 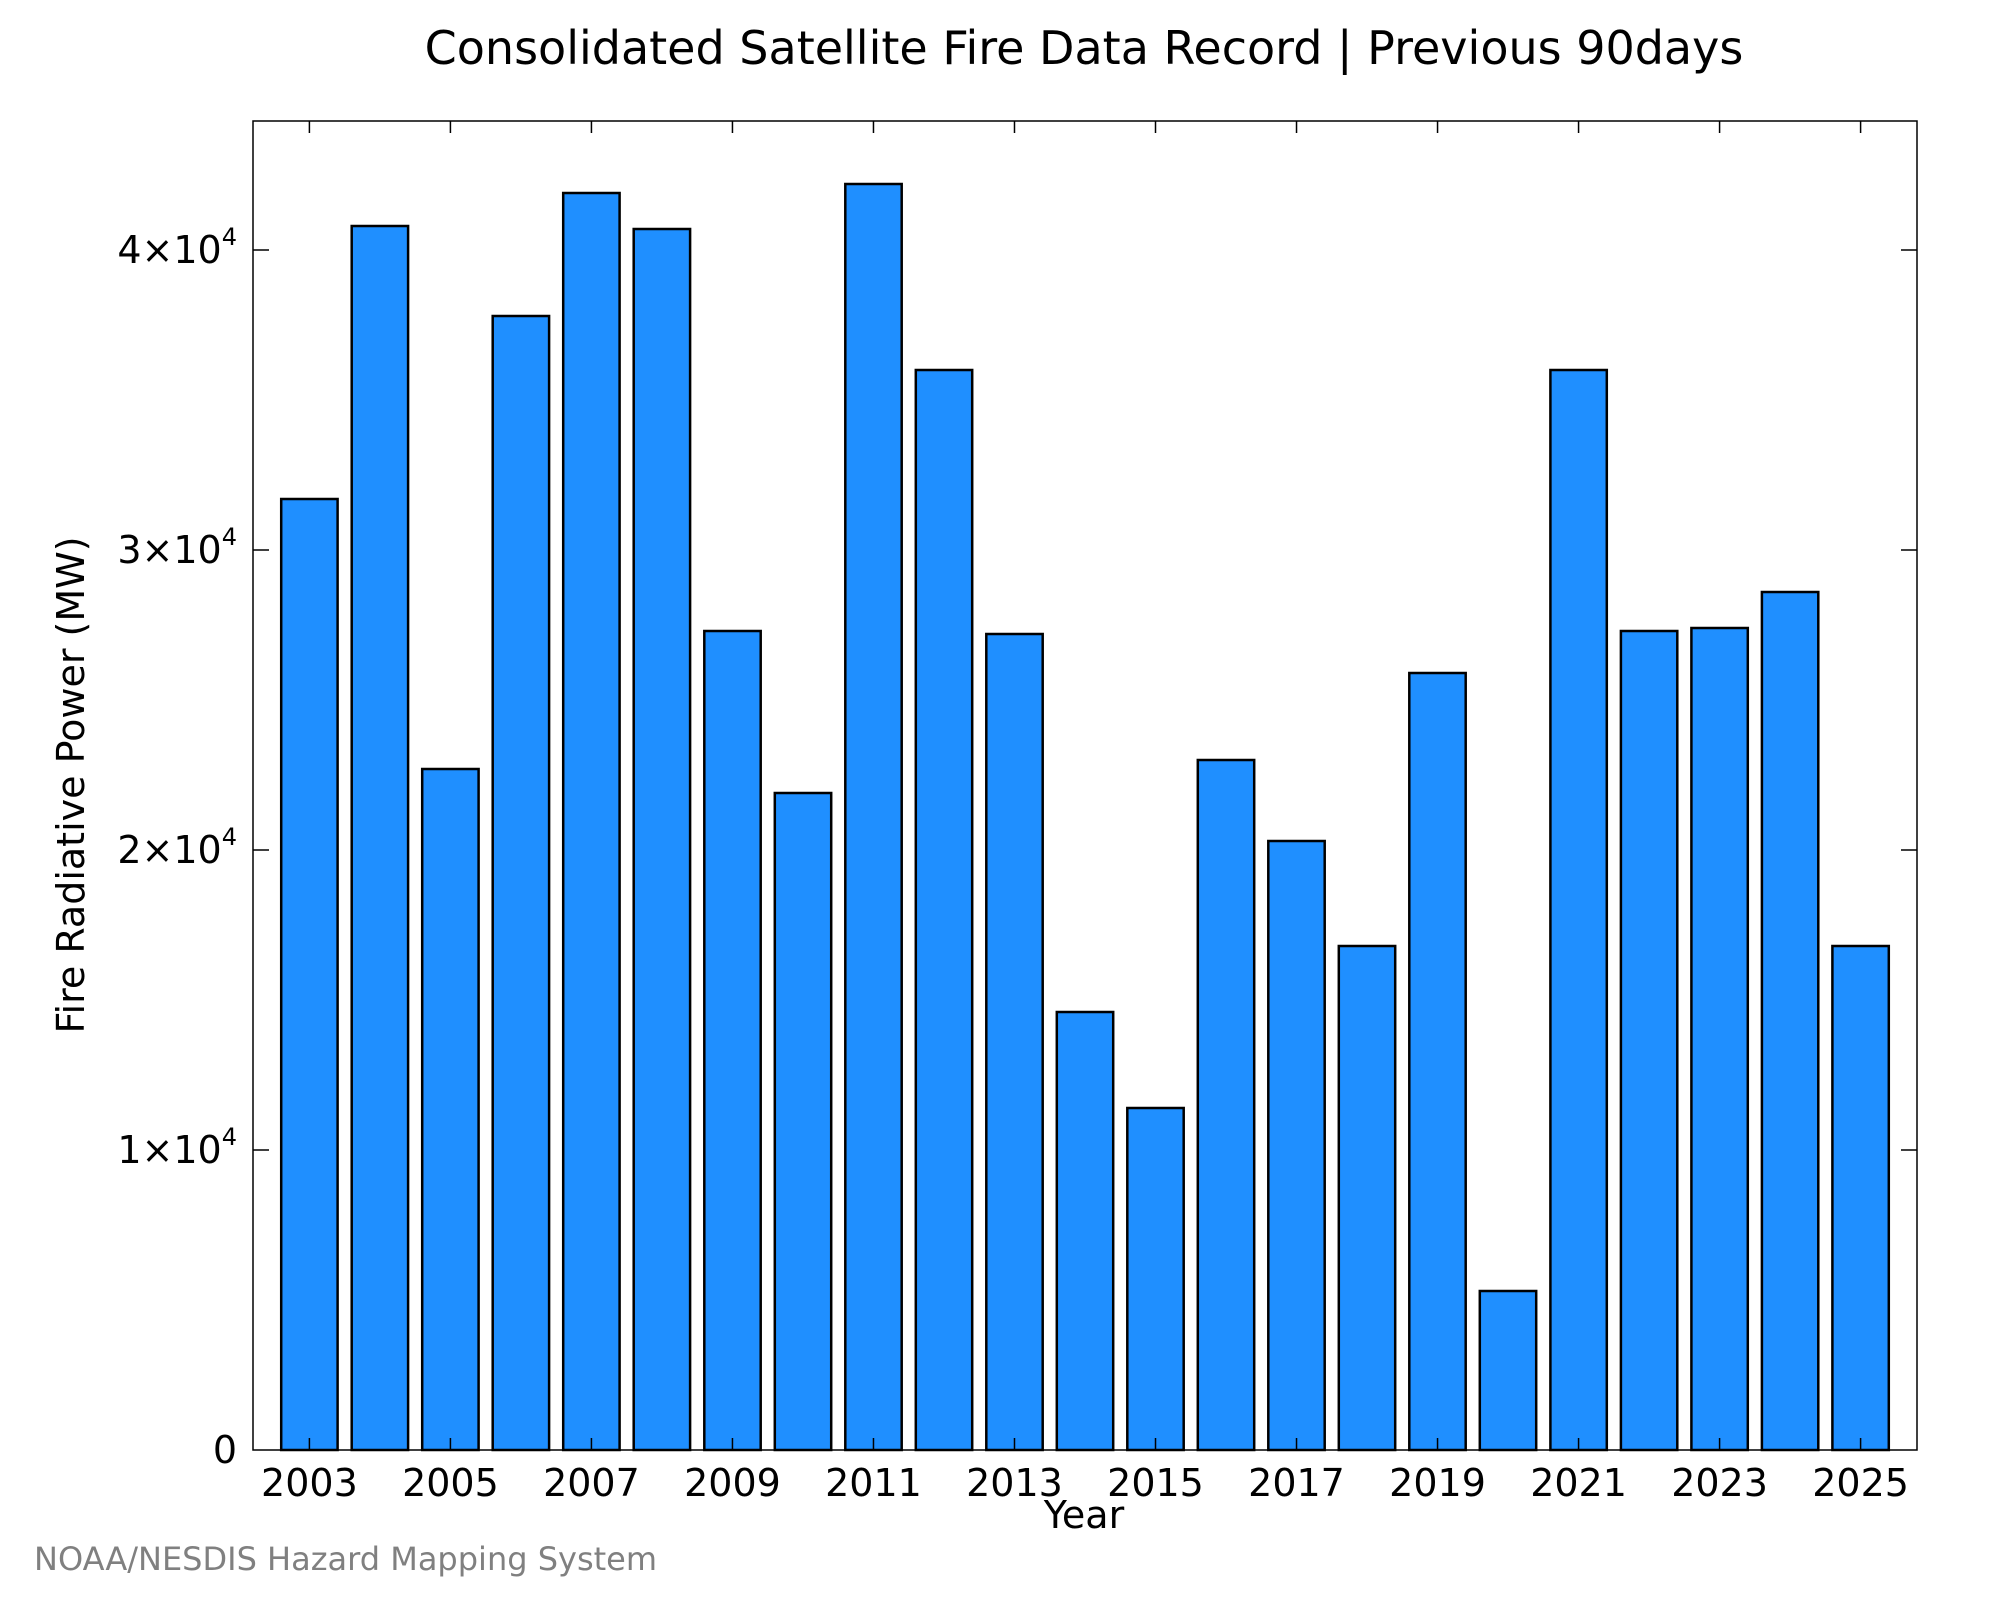 I want to click on x-tick-label: 2007, so click(x=591, y=1483).